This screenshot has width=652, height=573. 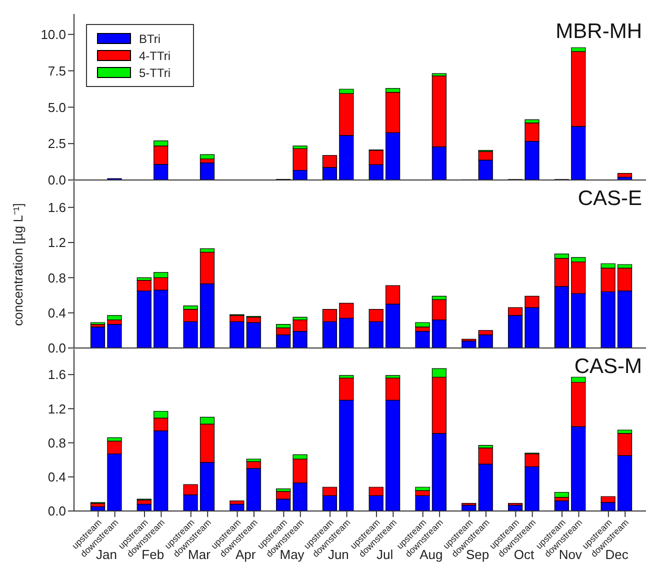 What do you see at coordinates (599, 32) in the screenshot?
I see `chart-title: MBR-MH` at bounding box center [599, 32].